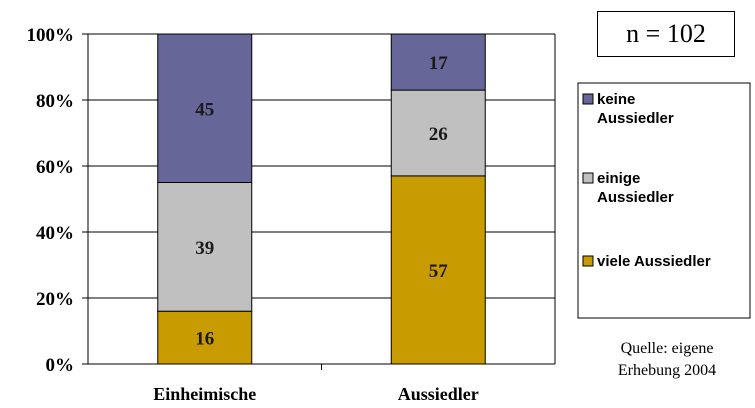  I want to click on sample-size-box: n = 102, so click(666, 34).